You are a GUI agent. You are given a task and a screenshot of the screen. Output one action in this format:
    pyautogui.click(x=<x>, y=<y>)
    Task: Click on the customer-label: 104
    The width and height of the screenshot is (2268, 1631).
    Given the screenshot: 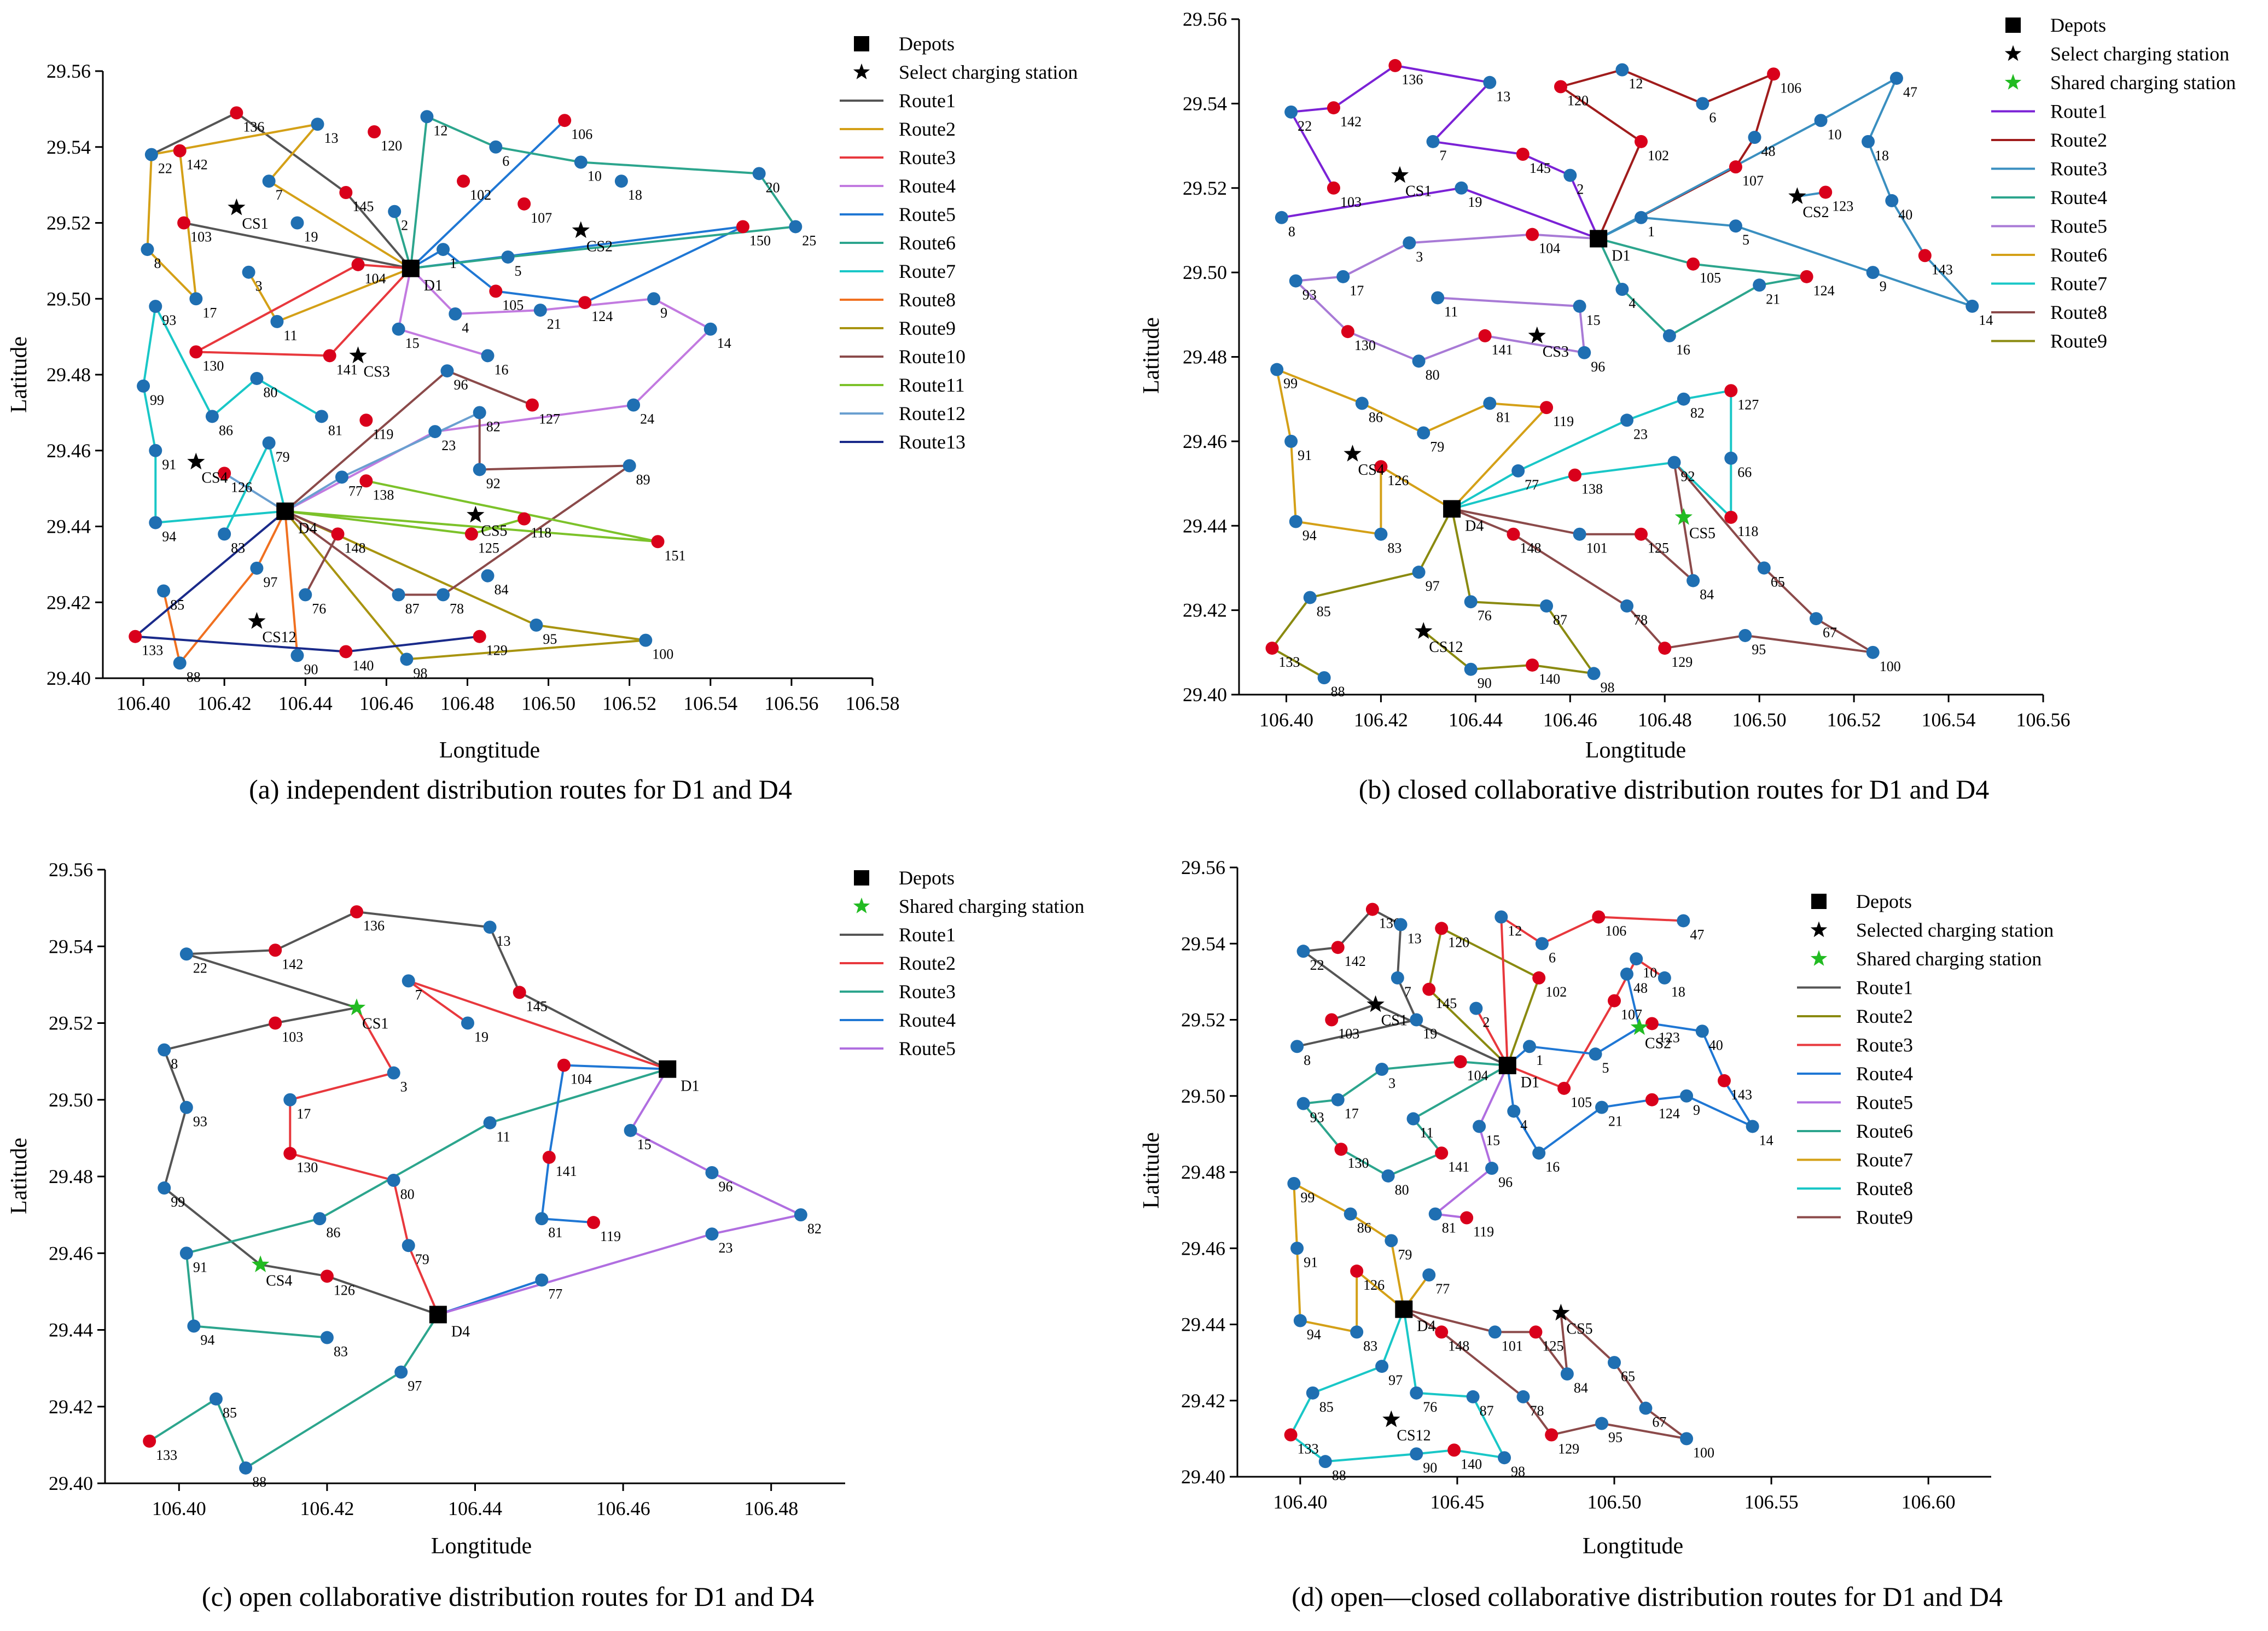 What is the action you would take?
    pyautogui.click(x=1477, y=1076)
    